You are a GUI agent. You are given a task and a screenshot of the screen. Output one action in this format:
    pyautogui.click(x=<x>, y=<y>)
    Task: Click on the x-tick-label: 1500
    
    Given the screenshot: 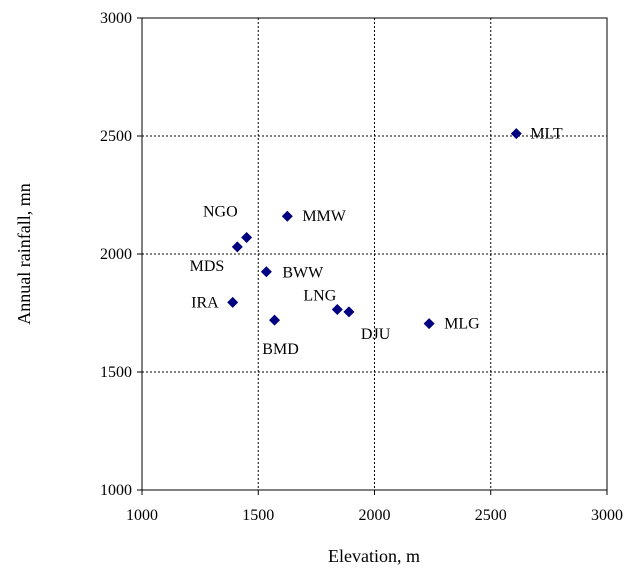 What is the action you would take?
    pyautogui.click(x=258, y=515)
    